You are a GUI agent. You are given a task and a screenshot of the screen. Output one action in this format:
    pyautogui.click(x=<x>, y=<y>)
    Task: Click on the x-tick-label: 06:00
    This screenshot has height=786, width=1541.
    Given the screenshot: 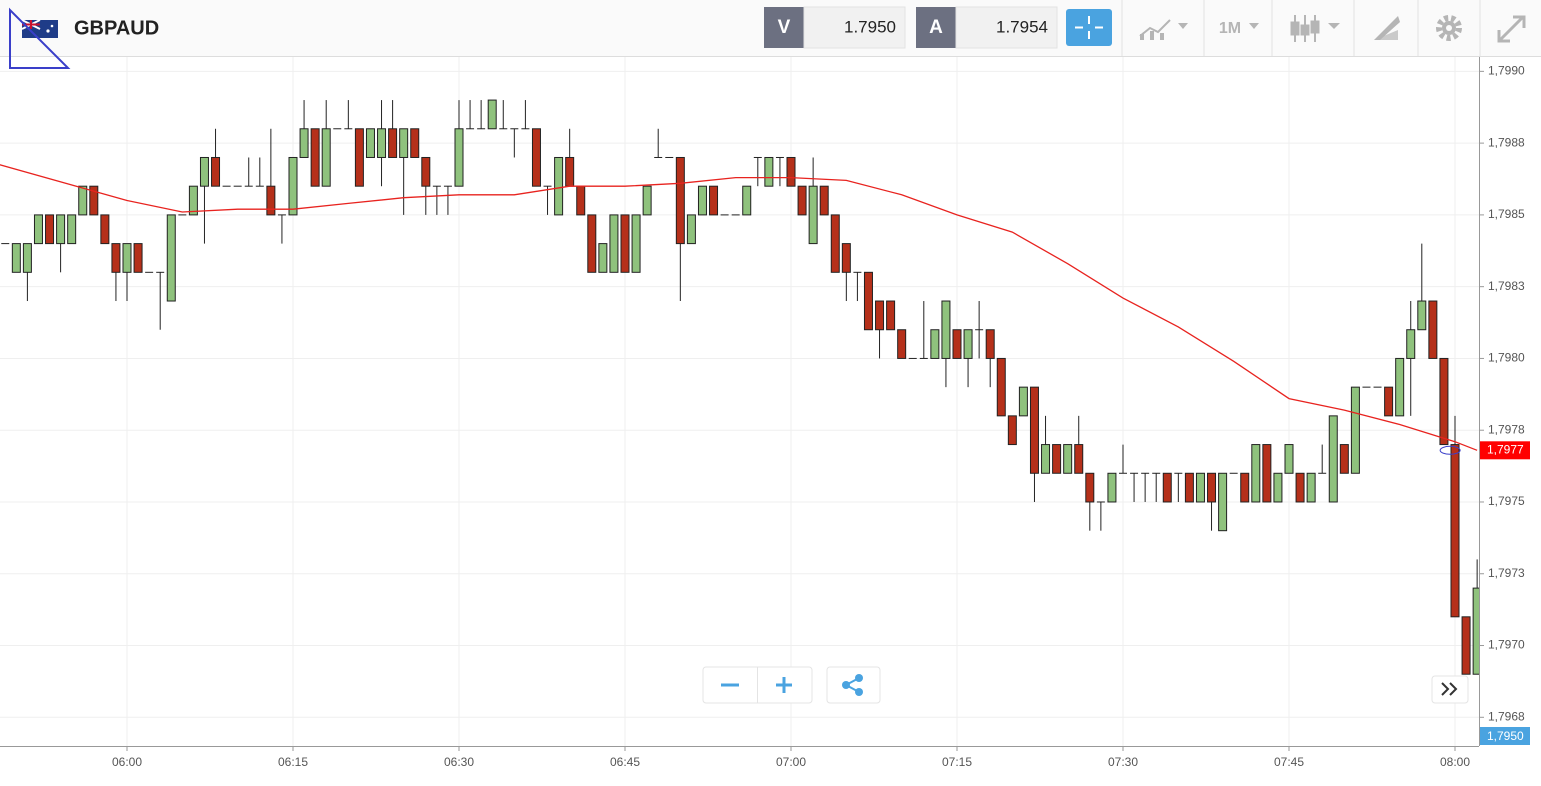 What is the action you would take?
    pyautogui.click(x=127, y=762)
    